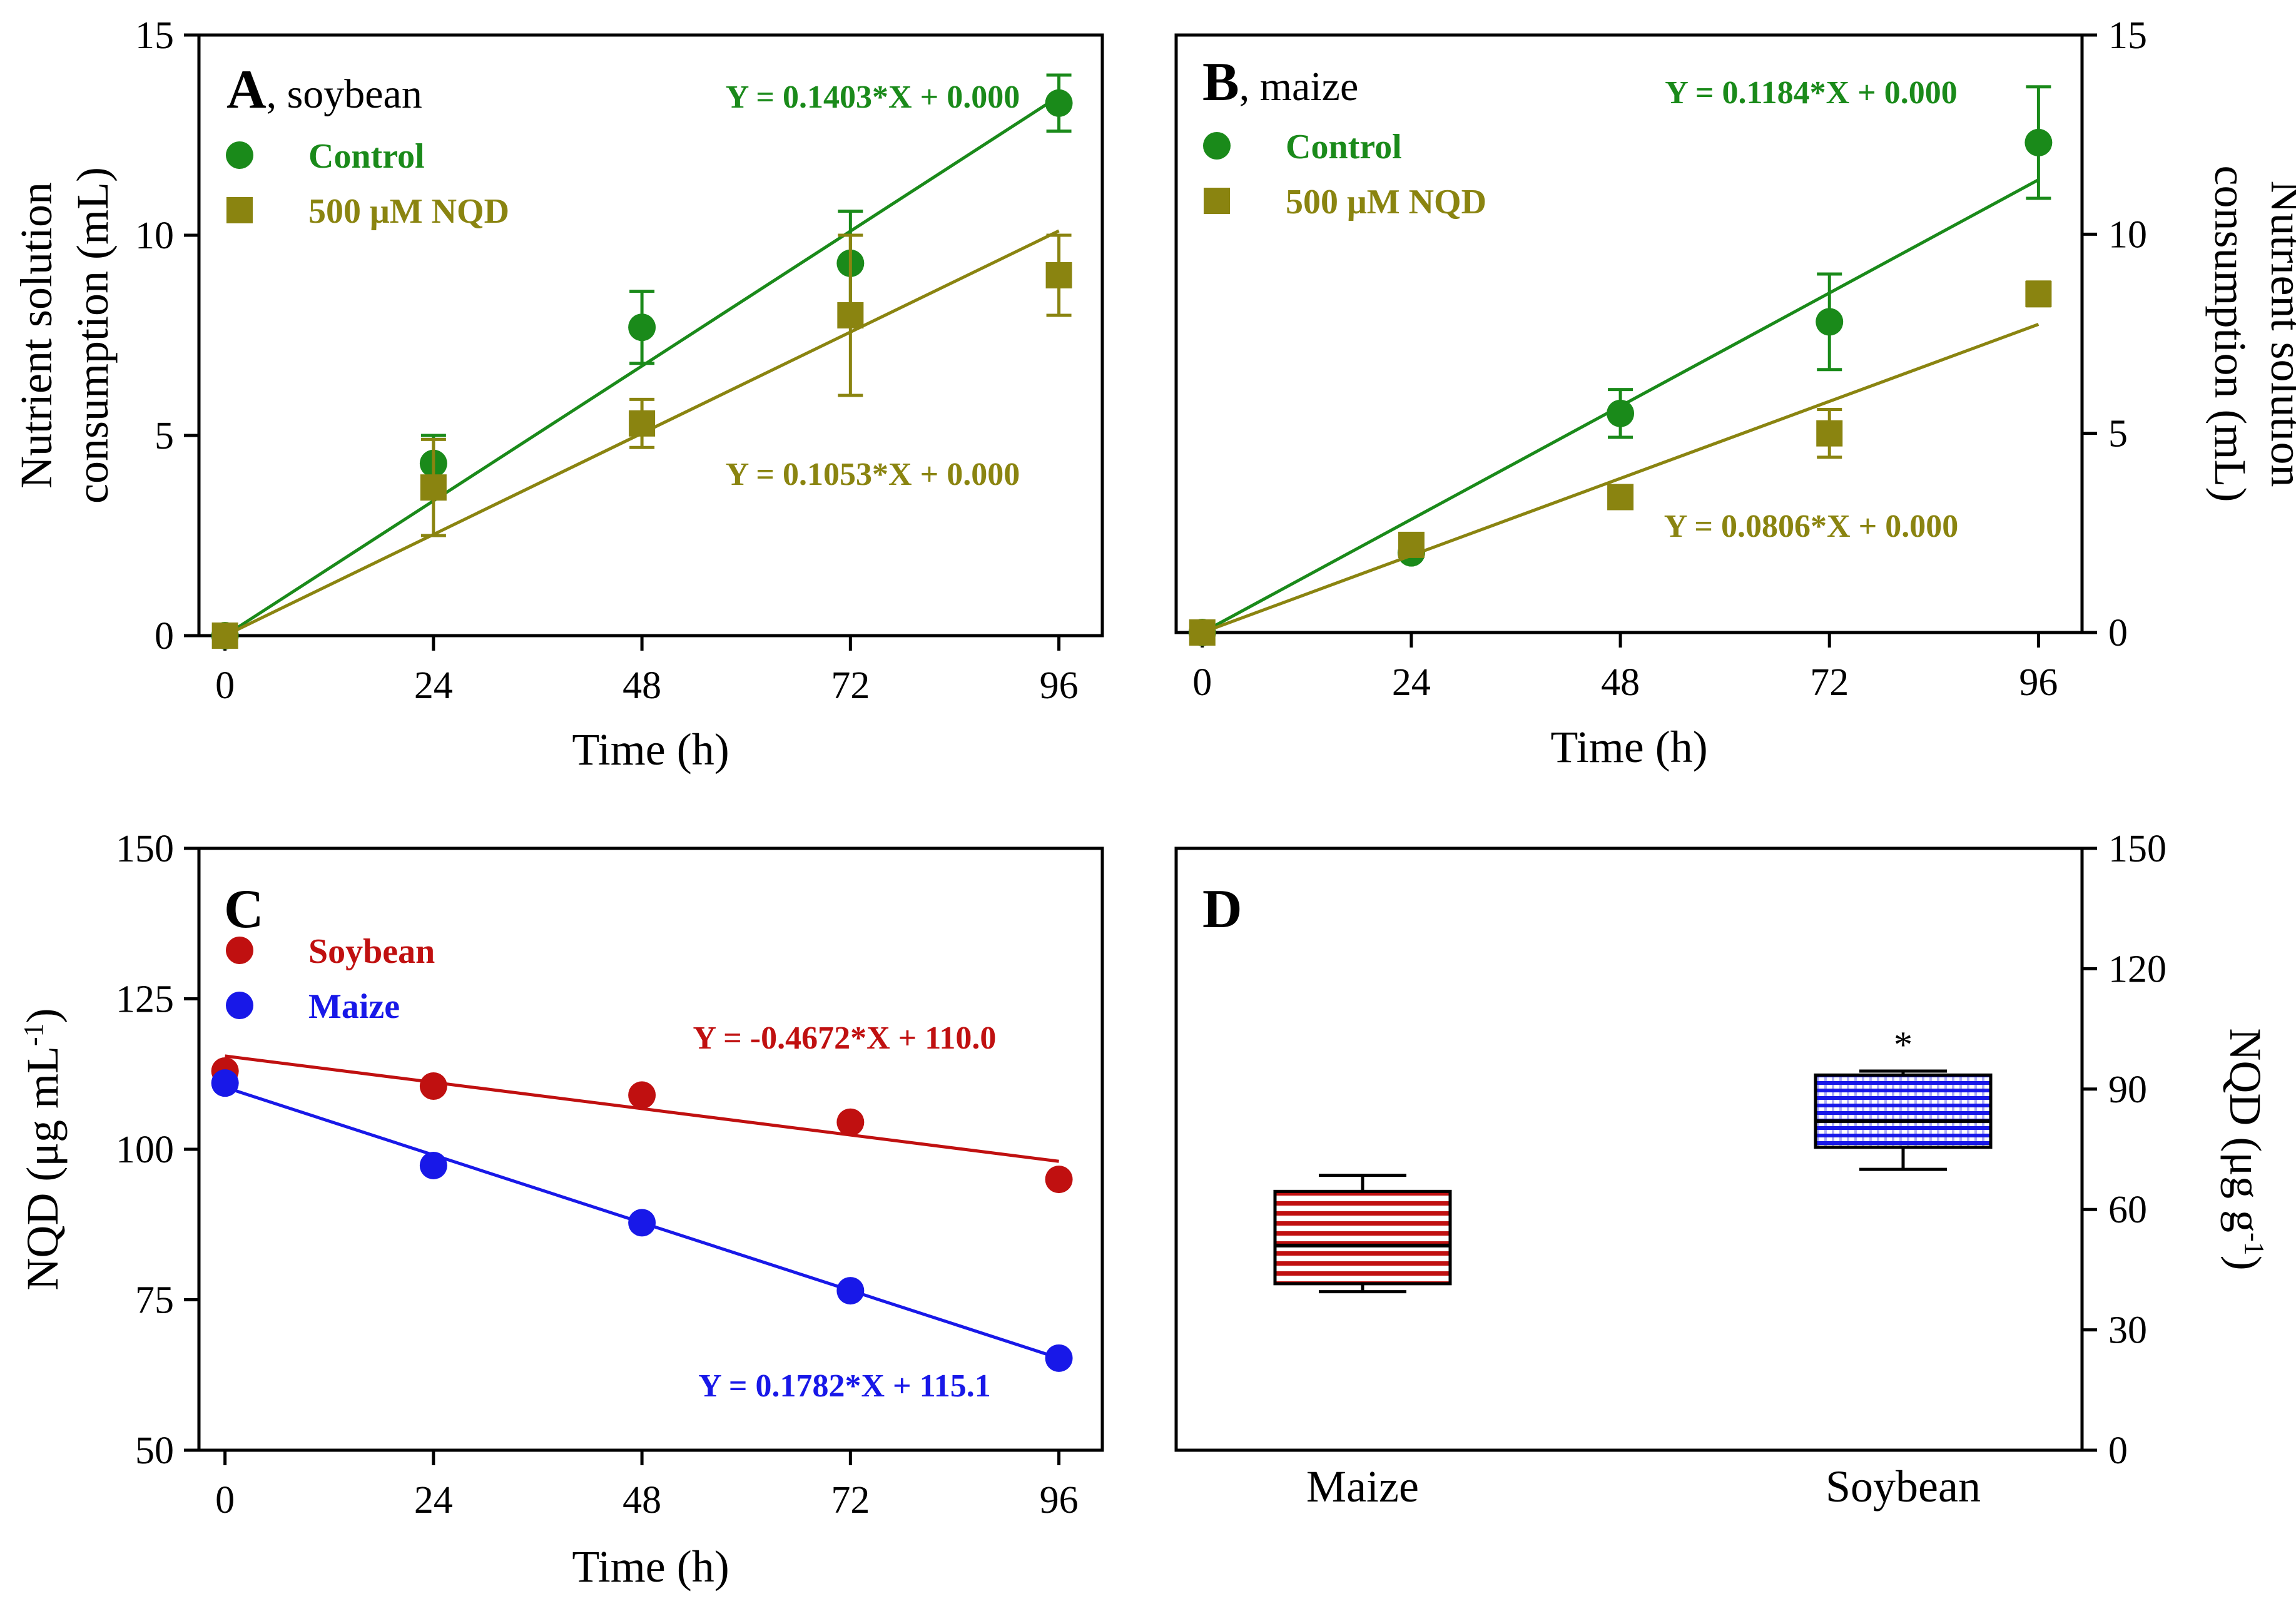 Image resolution: width=2296 pixels, height=1611 pixels. I want to click on panel-title: D, so click(1222, 910).